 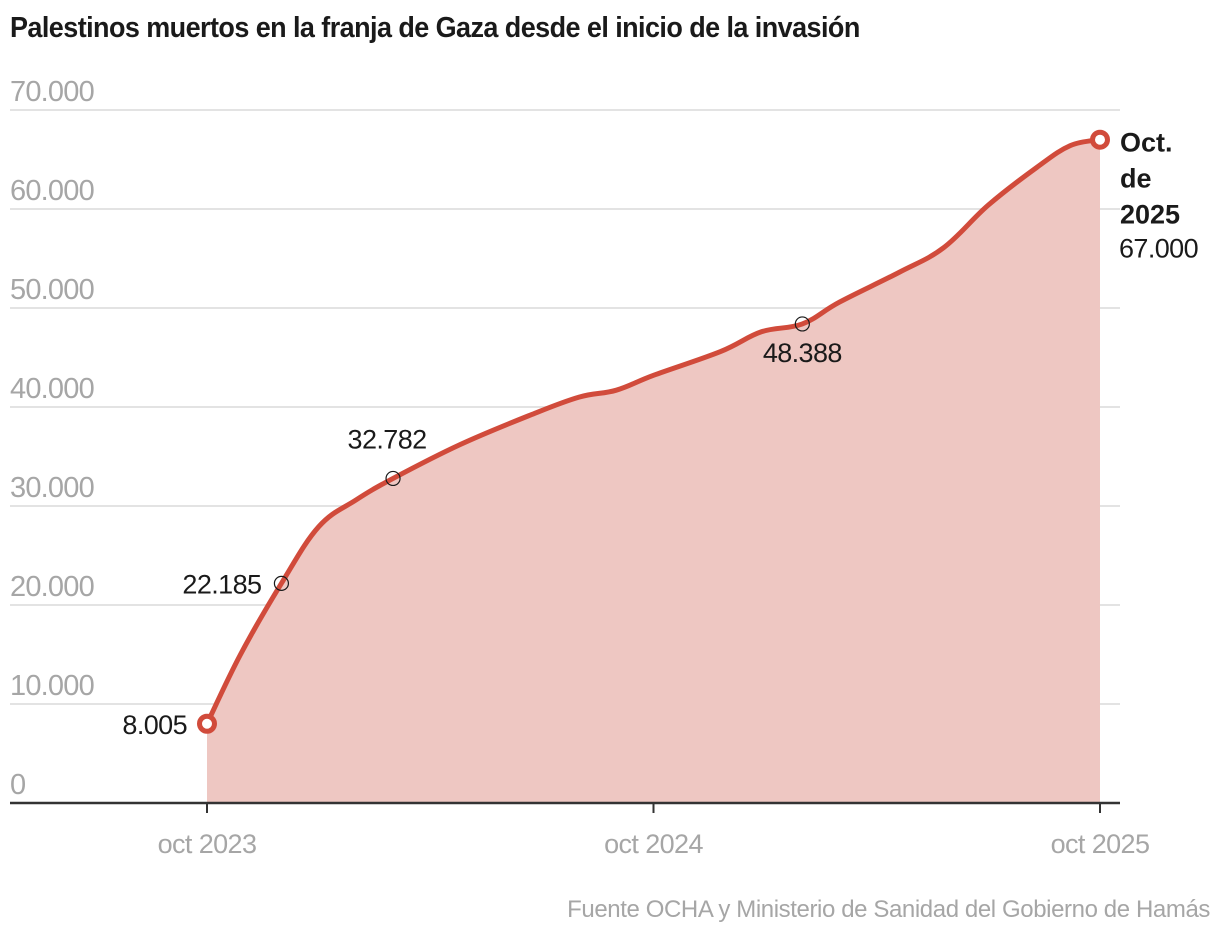 What do you see at coordinates (52, 587) in the screenshot?
I see `y-tick-label: 20.000` at bounding box center [52, 587].